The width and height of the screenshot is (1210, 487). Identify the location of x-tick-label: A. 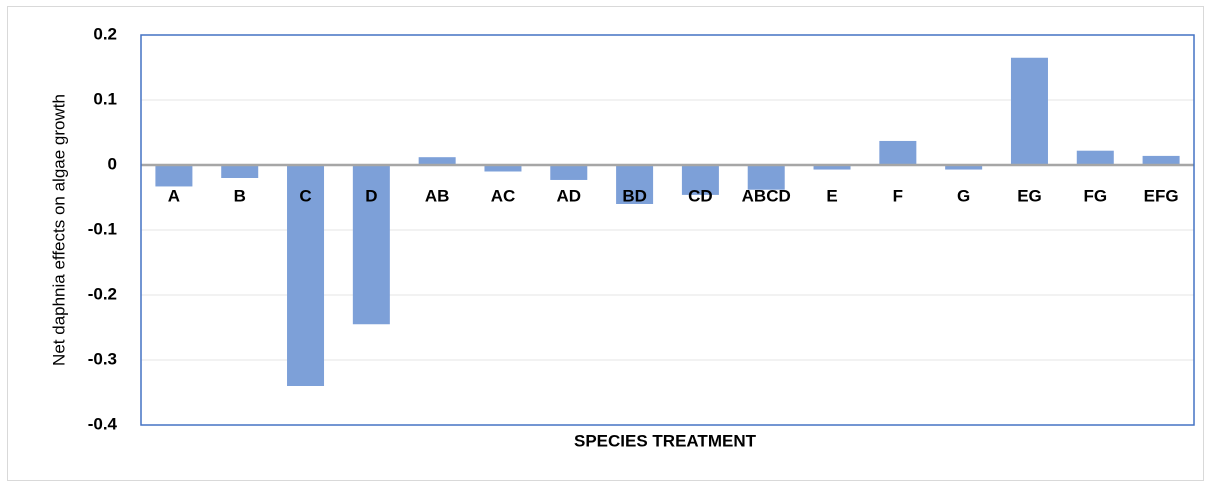
(174, 195).